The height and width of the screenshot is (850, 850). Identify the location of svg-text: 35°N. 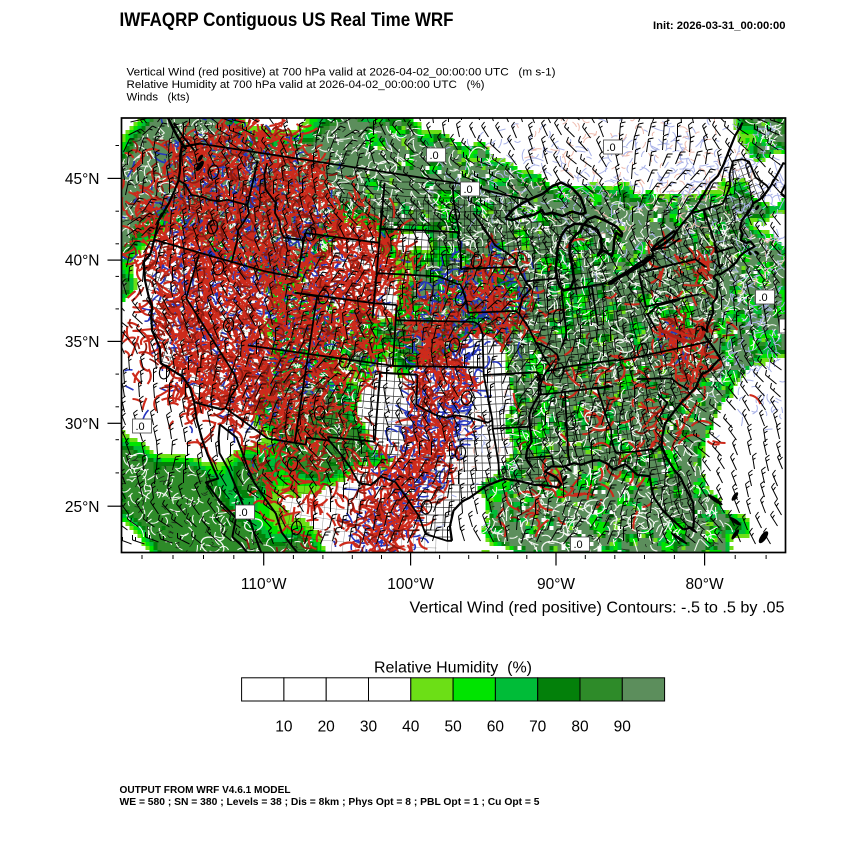
(82, 342).